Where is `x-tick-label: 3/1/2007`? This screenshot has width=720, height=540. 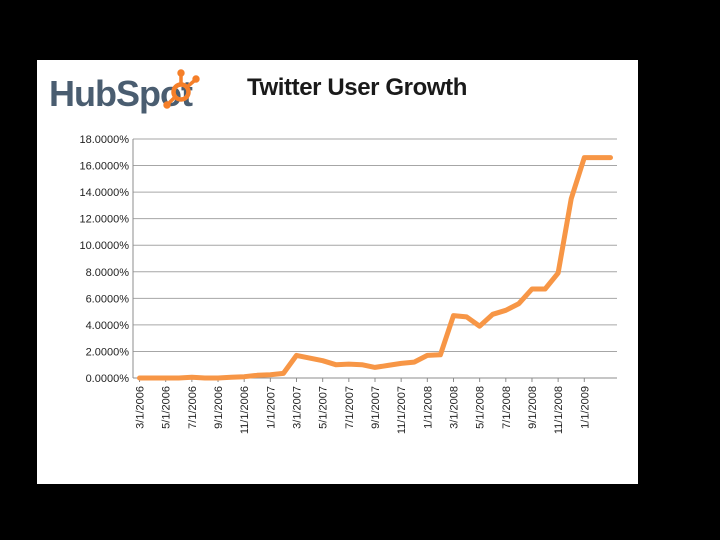
x-tick-label: 3/1/2007 is located at coordinates (298, 407).